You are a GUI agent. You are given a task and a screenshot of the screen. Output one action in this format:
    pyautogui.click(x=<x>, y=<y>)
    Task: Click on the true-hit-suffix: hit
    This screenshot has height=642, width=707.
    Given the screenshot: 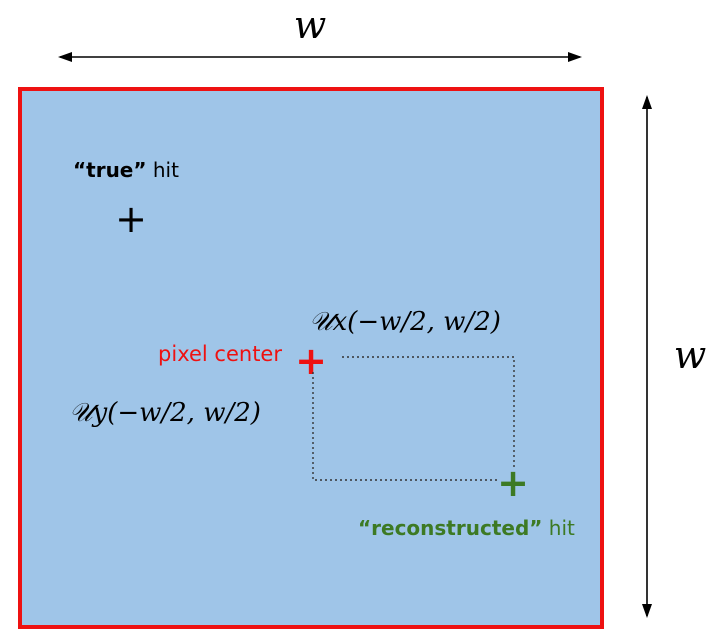 What is the action you would take?
    pyautogui.click(x=163, y=170)
    